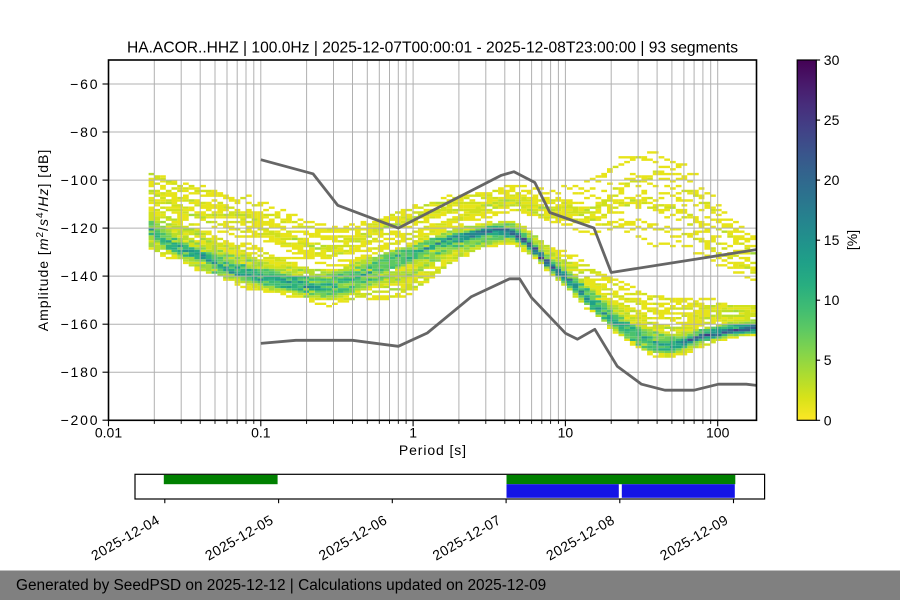 The width and height of the screenshot is (900, 600). I want to click on svg-text: 1, so click(413, 433).